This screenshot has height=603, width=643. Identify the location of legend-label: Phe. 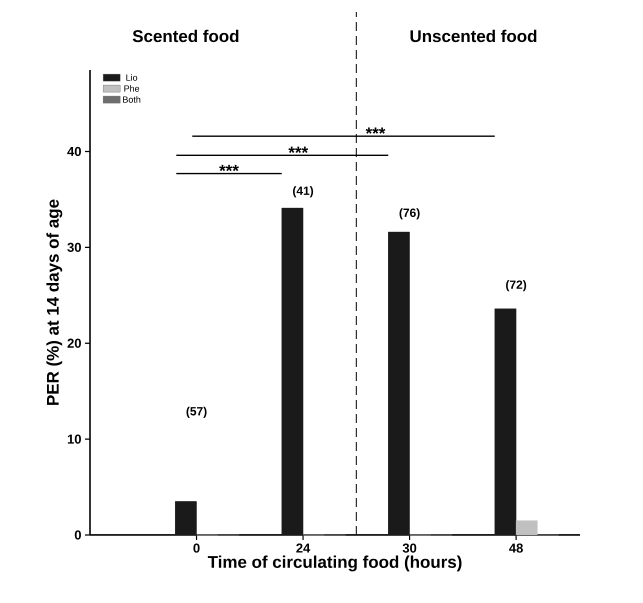
(132, 88).